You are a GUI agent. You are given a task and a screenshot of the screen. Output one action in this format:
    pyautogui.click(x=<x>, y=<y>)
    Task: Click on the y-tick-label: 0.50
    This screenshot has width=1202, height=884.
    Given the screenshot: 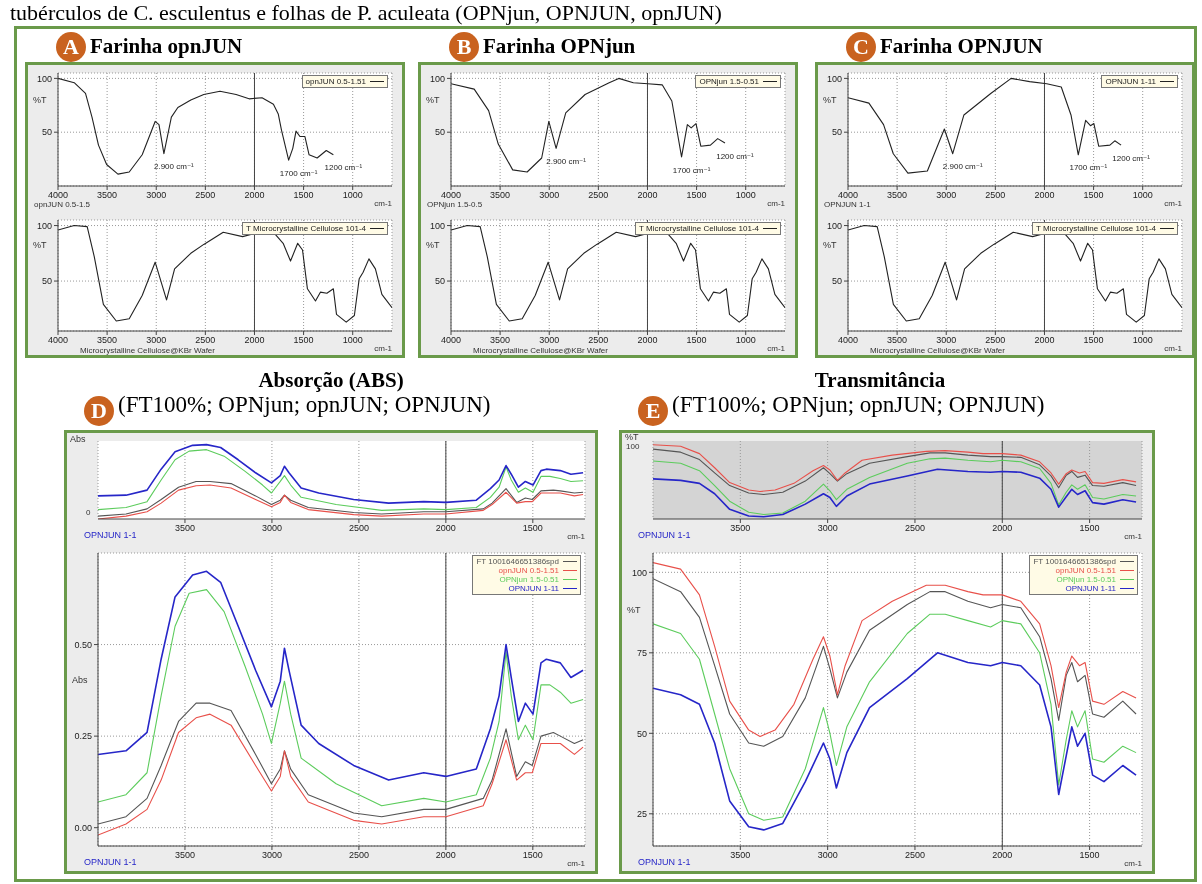 What is the action you would take?
    pyautogui.click(x=83, y=644)
    